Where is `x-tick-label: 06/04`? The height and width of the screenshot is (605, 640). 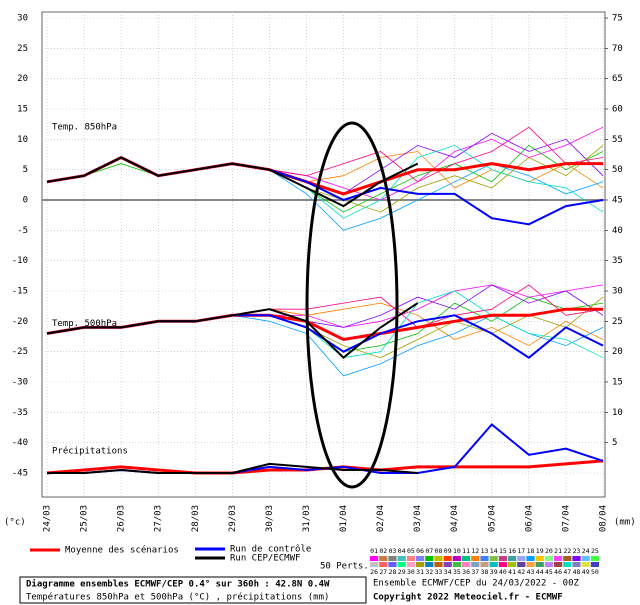
x-tick-label: 06/04 is located at coordinates (529, 518).